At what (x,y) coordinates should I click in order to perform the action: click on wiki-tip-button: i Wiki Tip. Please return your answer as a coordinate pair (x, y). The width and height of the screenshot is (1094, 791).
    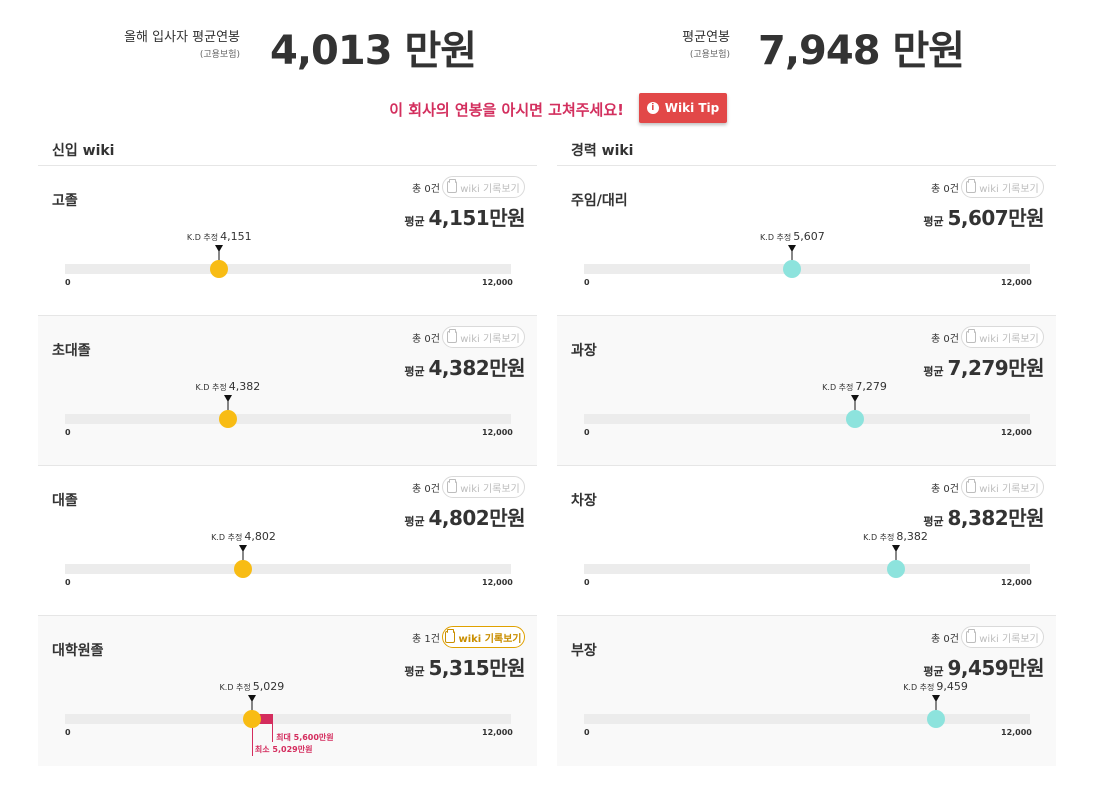
    Looking at the image, I should click on (683, 108).